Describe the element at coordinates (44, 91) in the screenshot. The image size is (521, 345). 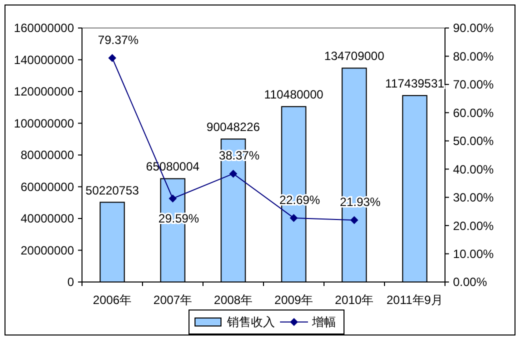
I see `y-tick-label: 120000000` at that location.